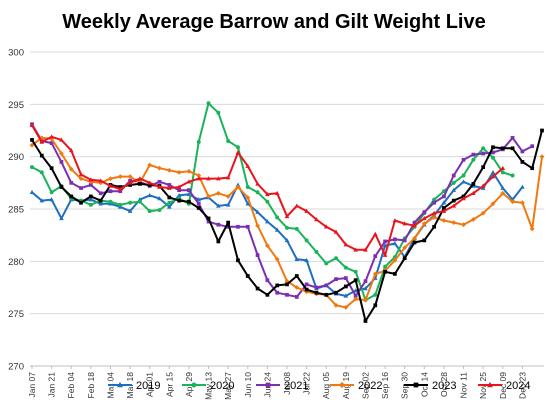 This screenshot has width=547, height=414. Describe the element at coordinates (319, 386) in the screenshot. I see `legend: 2019 2020 2021 2022 2023 2024` at that location.